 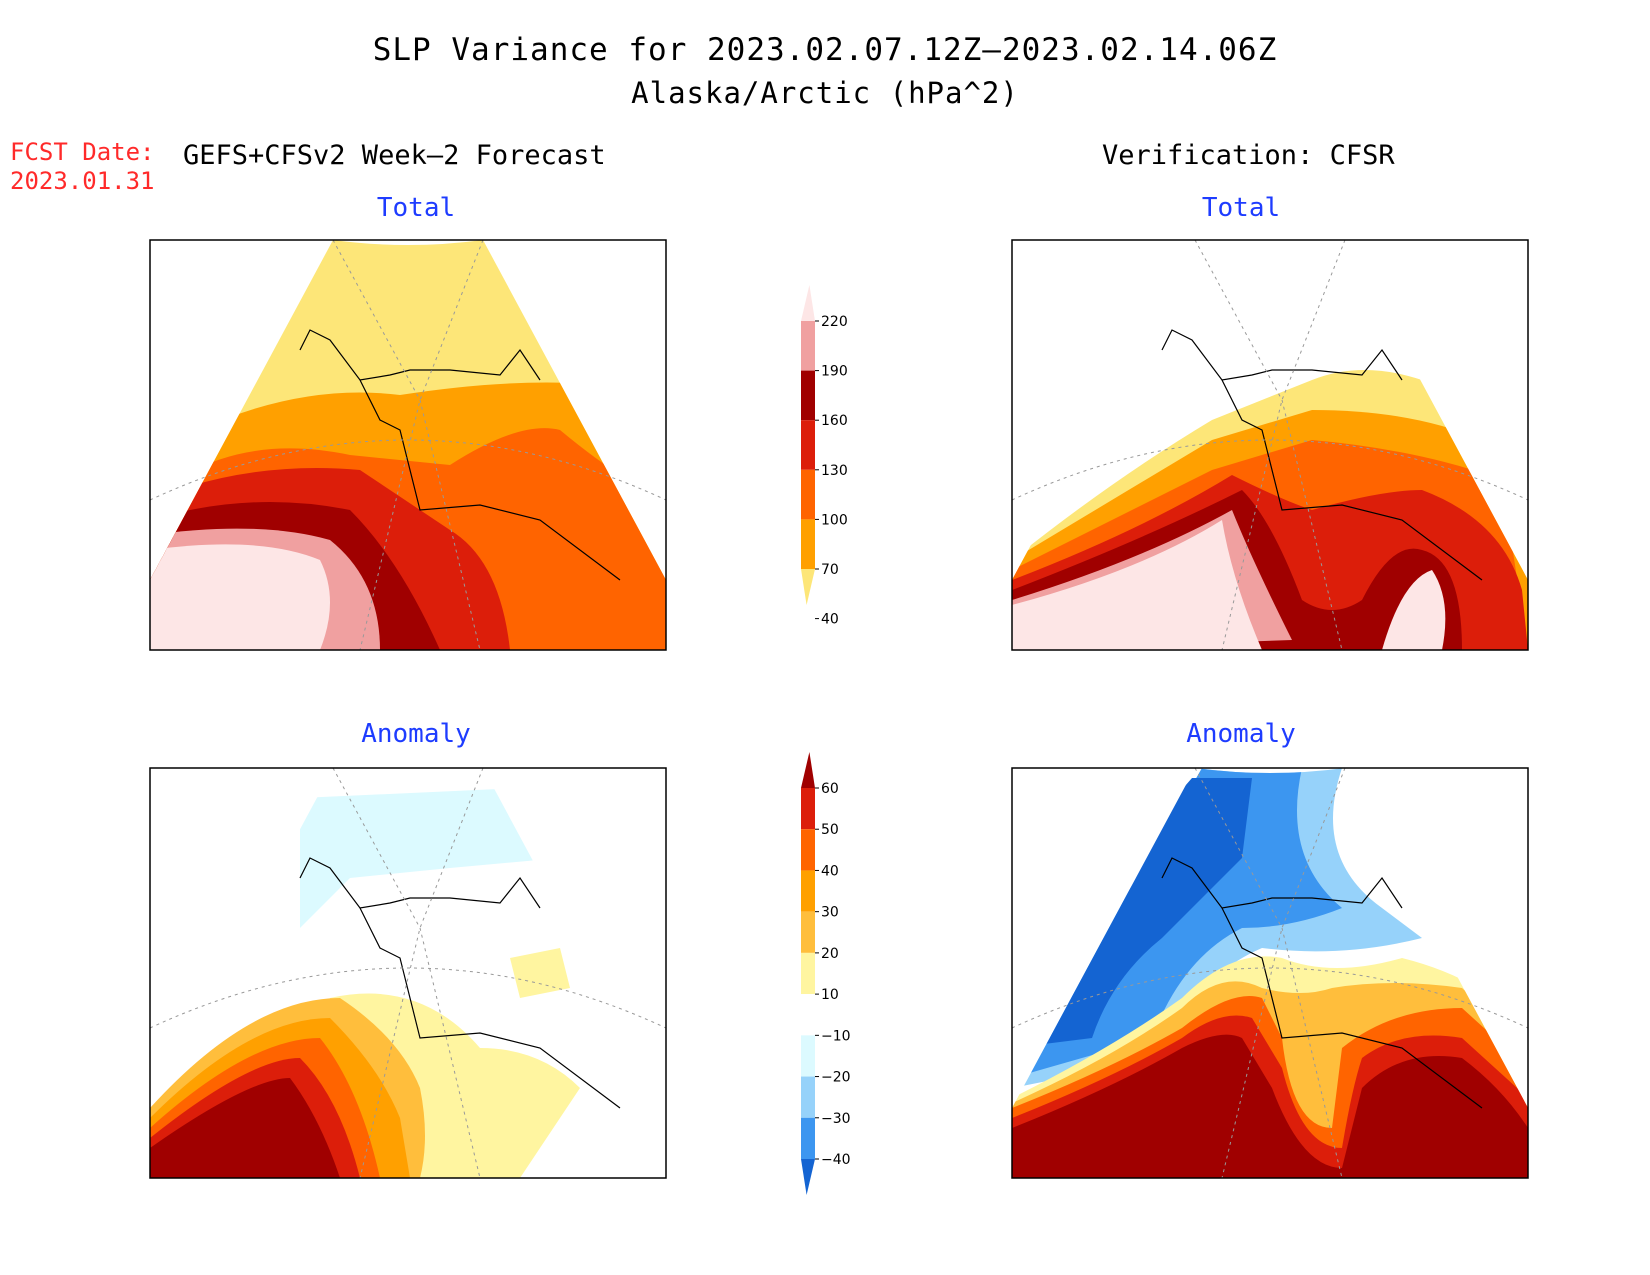 What do you see at coordinates (830, 913) in the screenshot?
I see `anomaly-colorbar-tick-label: 30` at bounding box center [830, 913].